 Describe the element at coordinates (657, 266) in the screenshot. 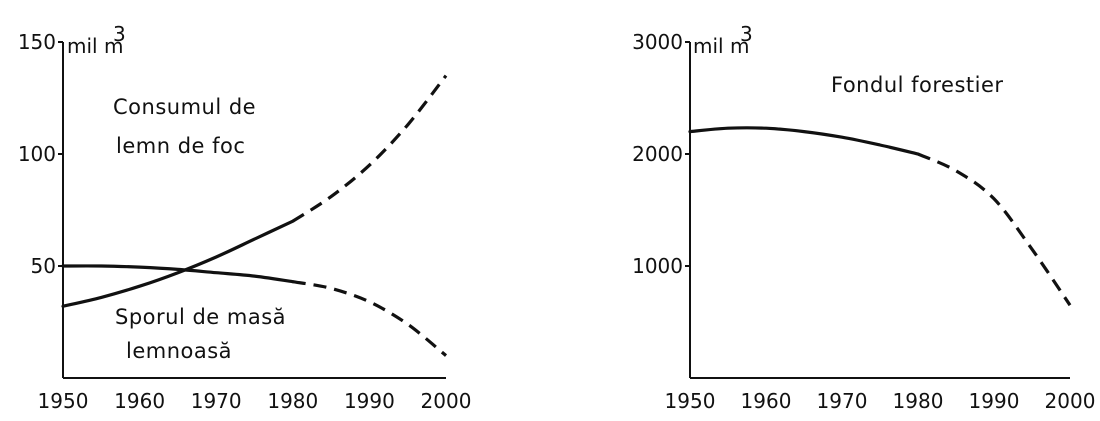

I see `y-tick-label: 1000` at that location.